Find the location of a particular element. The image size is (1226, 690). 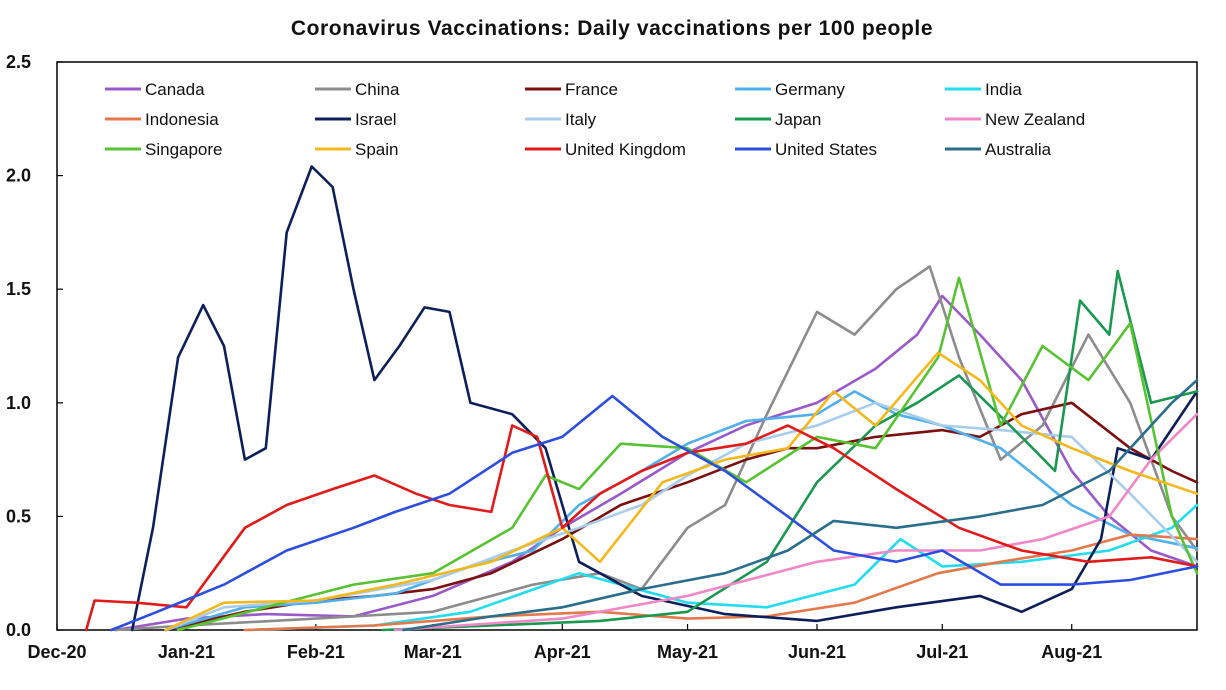

y-tick-label: 1.5 is located at coordinates (18, 289).